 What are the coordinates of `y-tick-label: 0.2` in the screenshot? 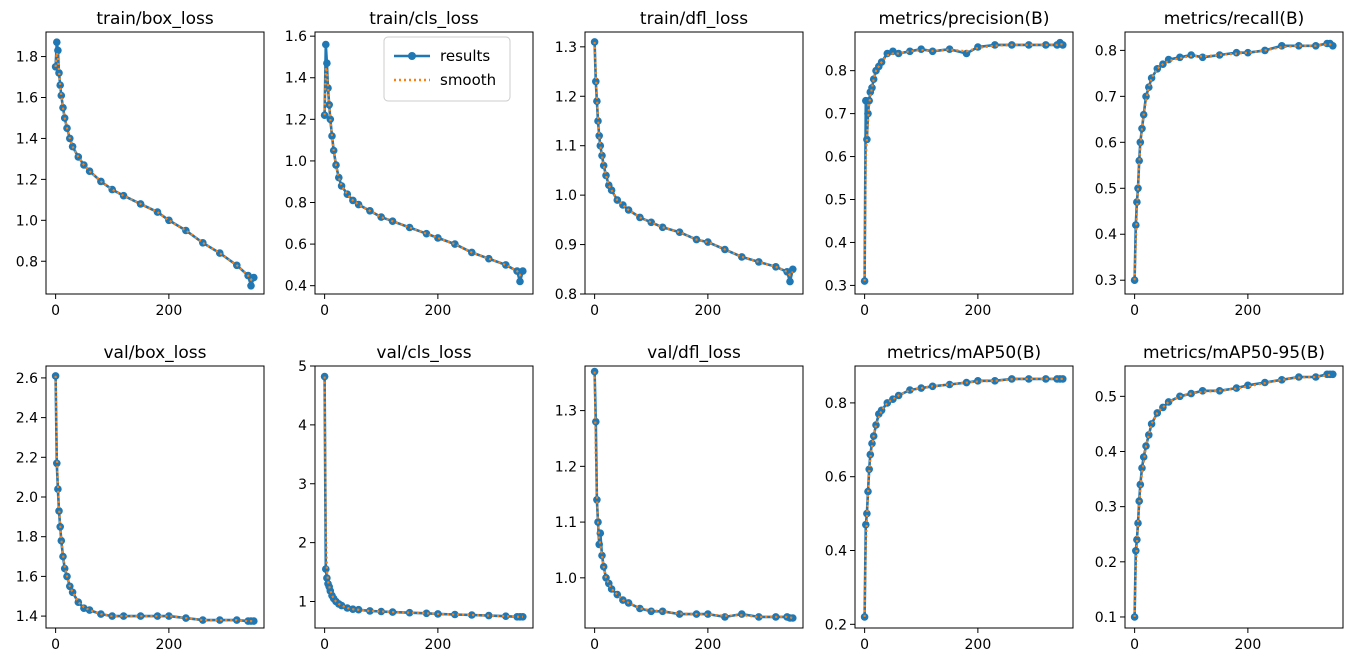 It's located at (1106, 563).